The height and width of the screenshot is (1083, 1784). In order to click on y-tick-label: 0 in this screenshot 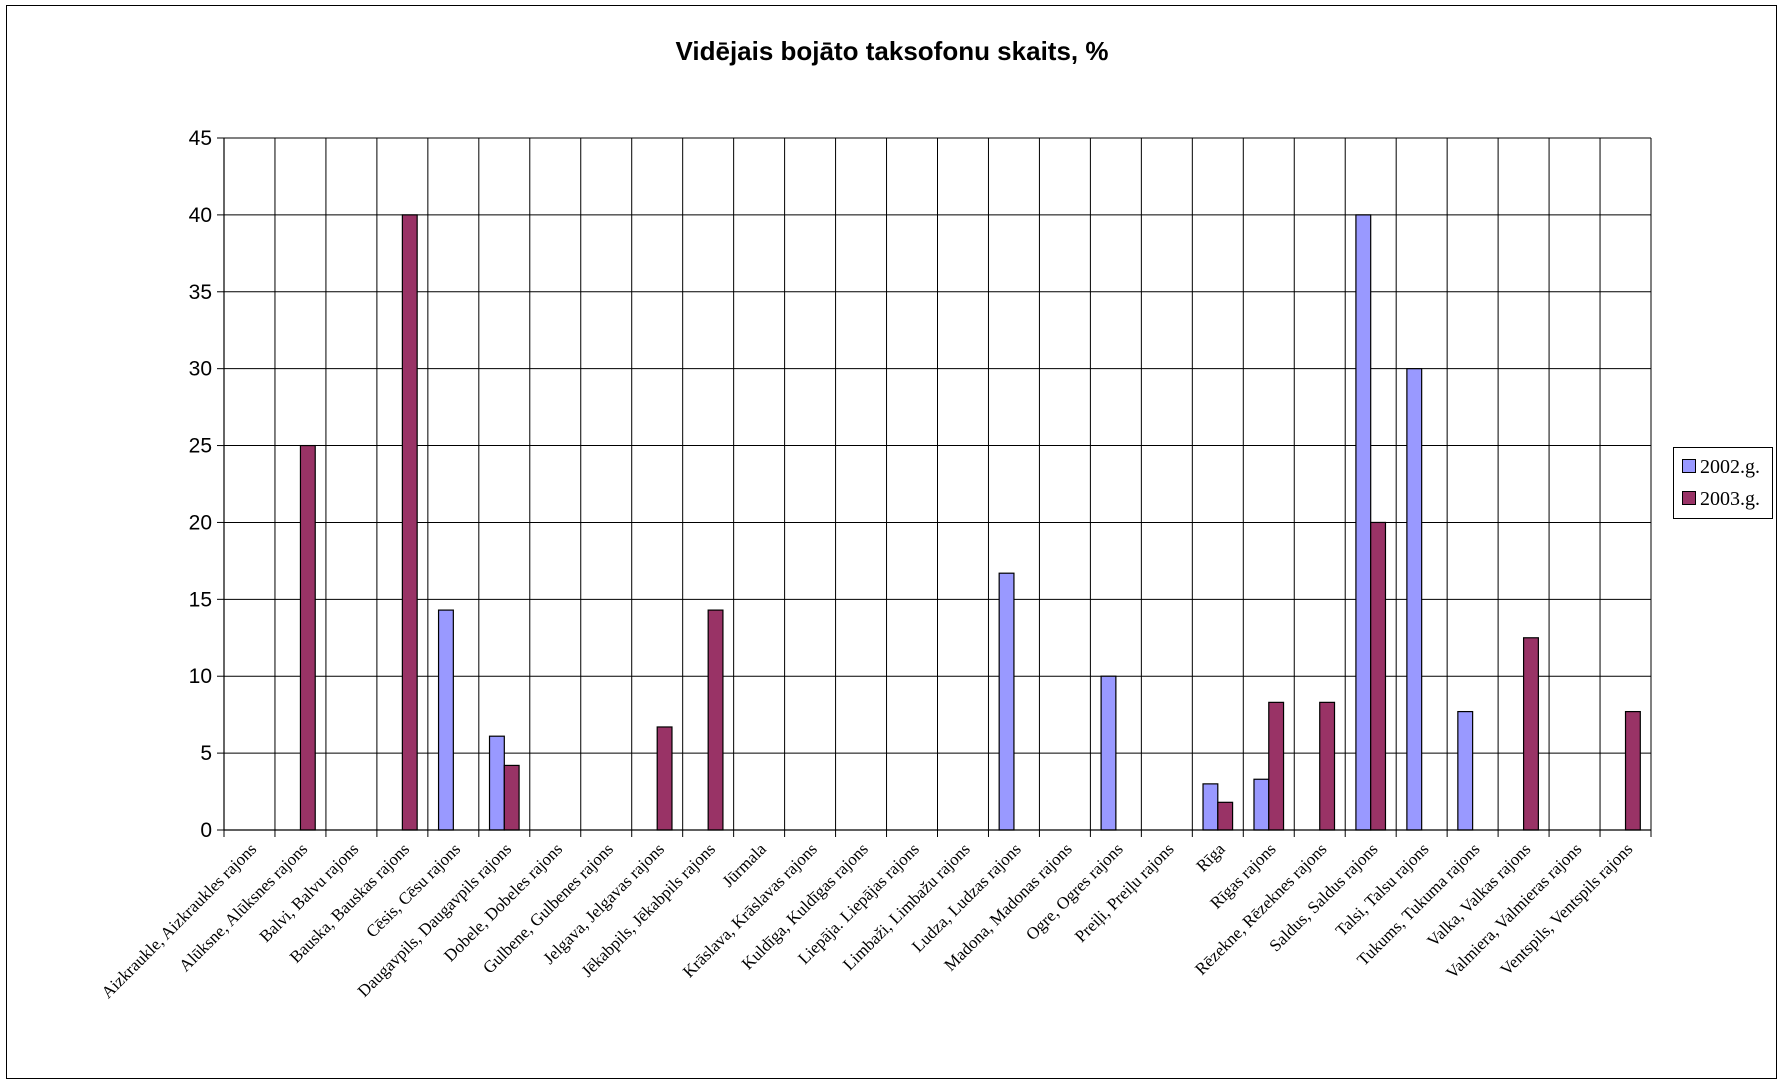, I will do `click(206, 830)`.